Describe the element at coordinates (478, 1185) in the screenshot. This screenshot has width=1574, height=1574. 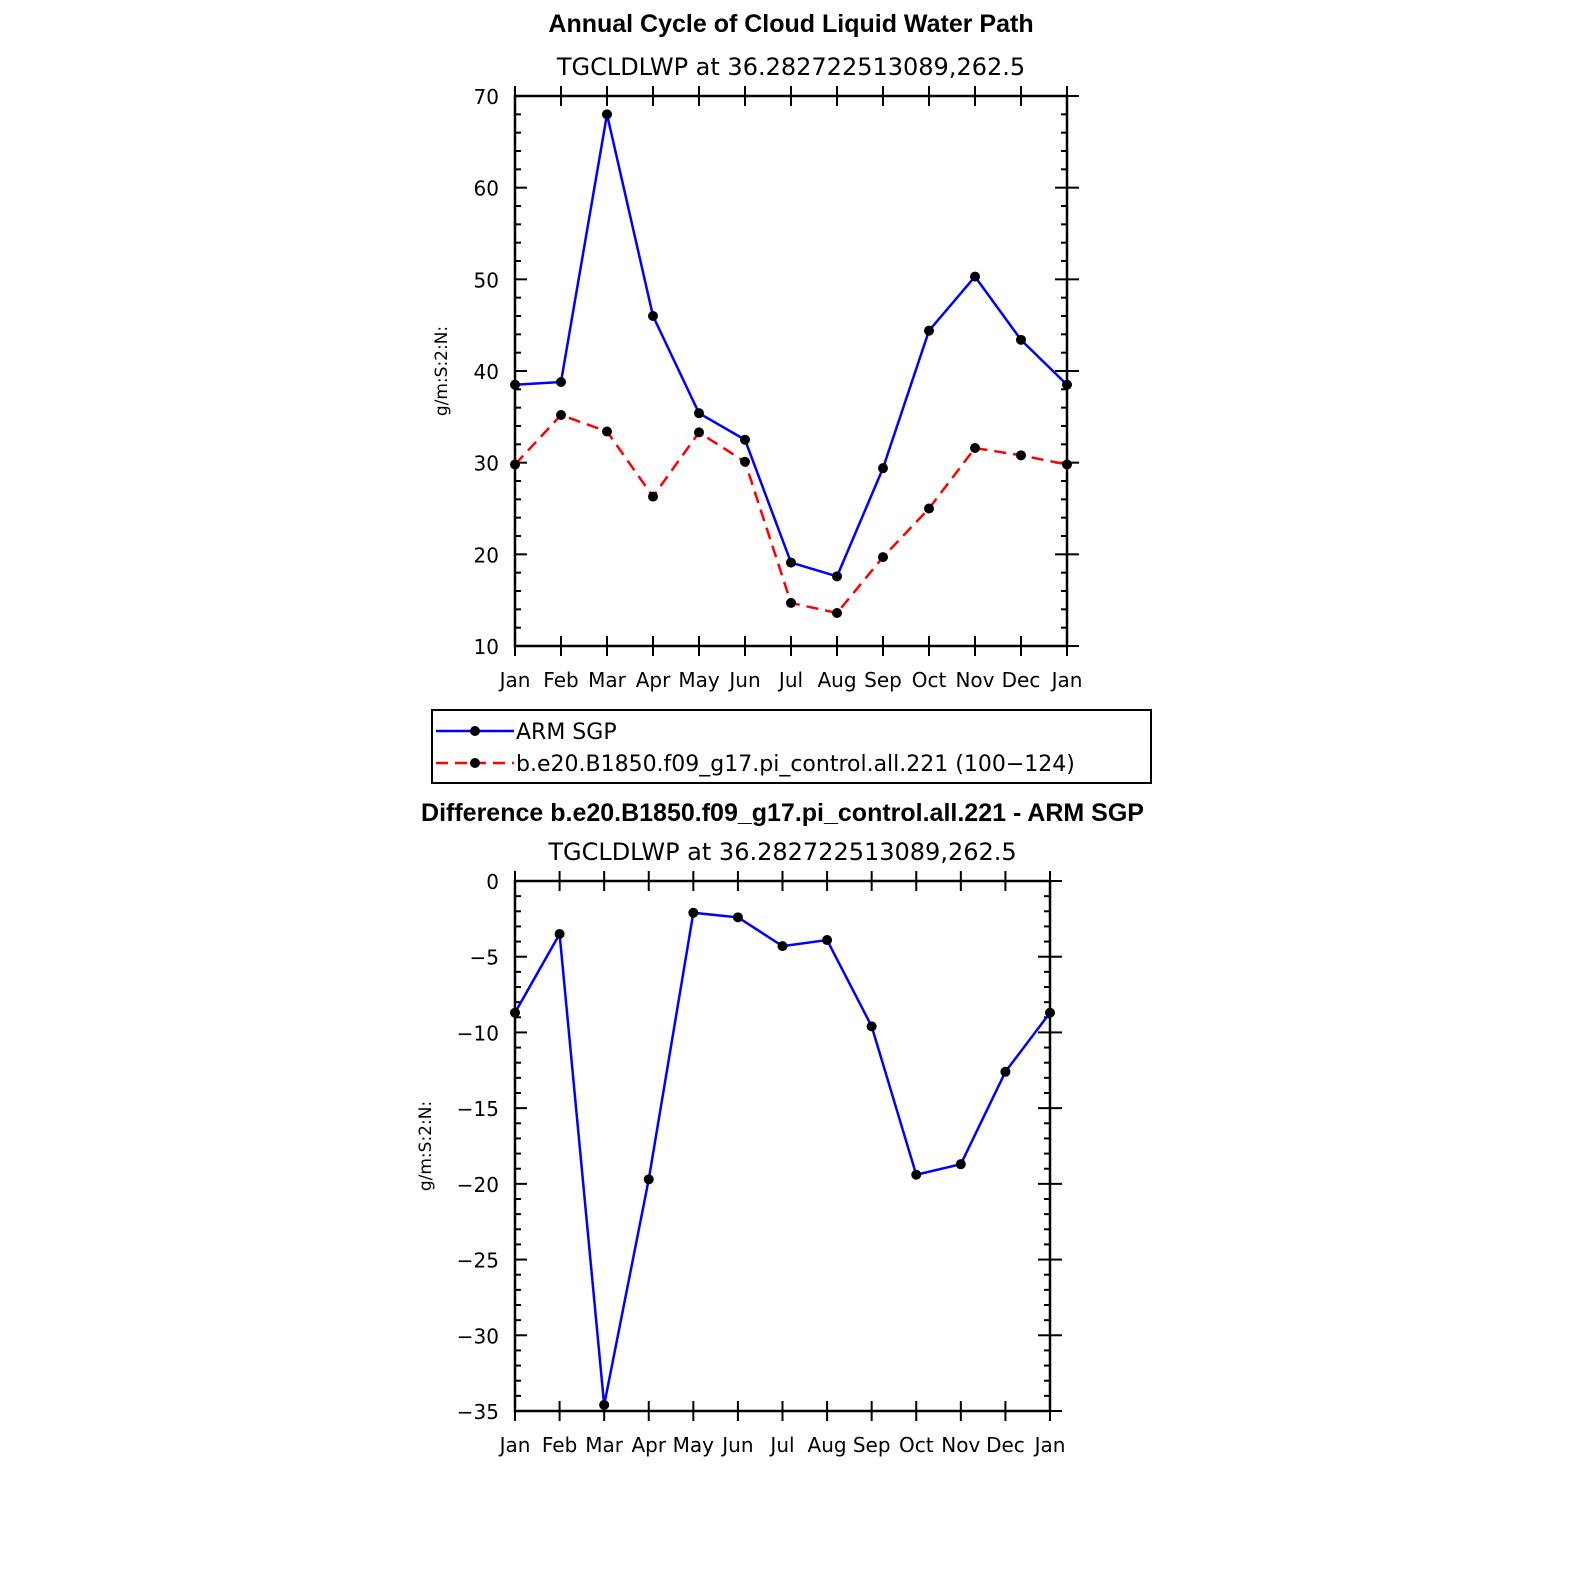
I see `y-tick-label: −20` at that location.